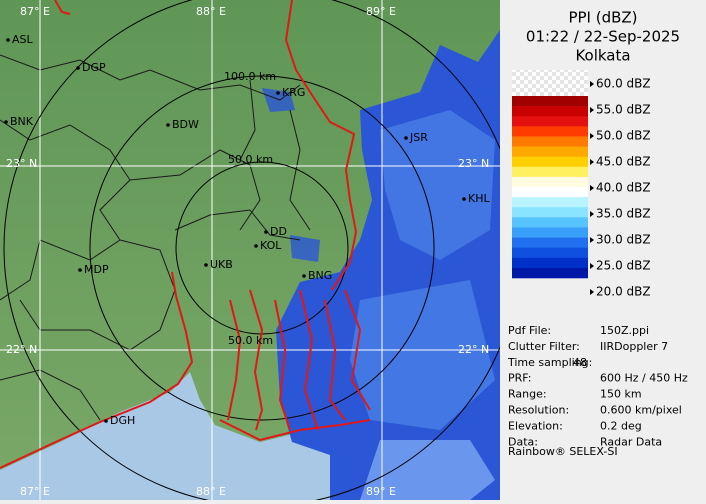  I want to click on place-label: MDP, so click(96, 269).